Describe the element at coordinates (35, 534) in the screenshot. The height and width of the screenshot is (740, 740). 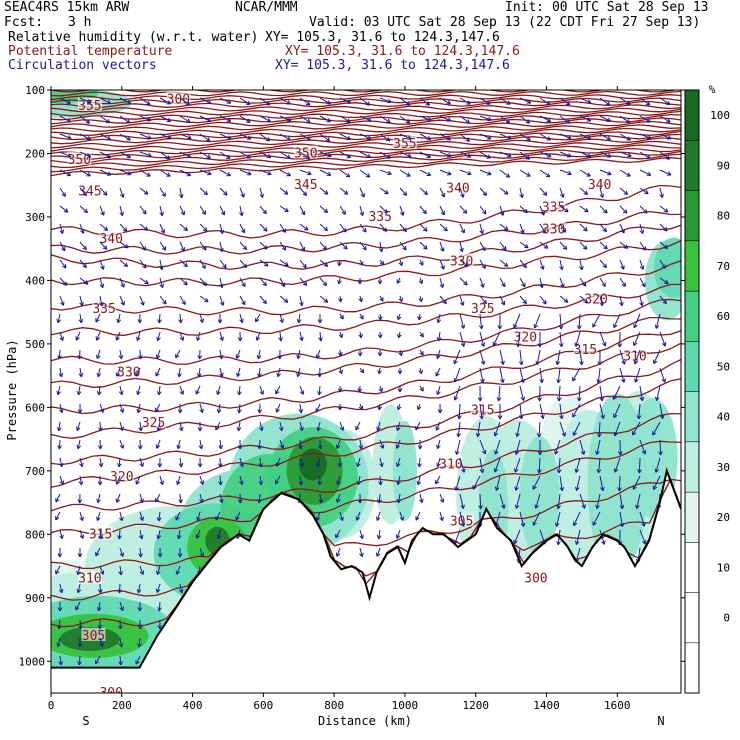
I see `y-tick-label: 800` at that location.